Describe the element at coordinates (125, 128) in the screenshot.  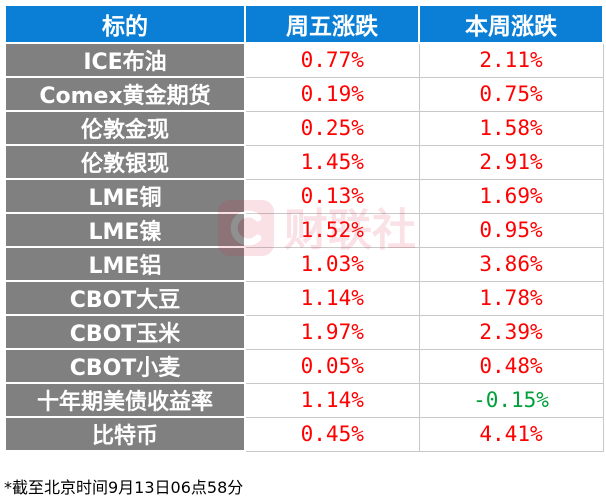
I see `asset-name-cell: 伦敦金现` at that location.